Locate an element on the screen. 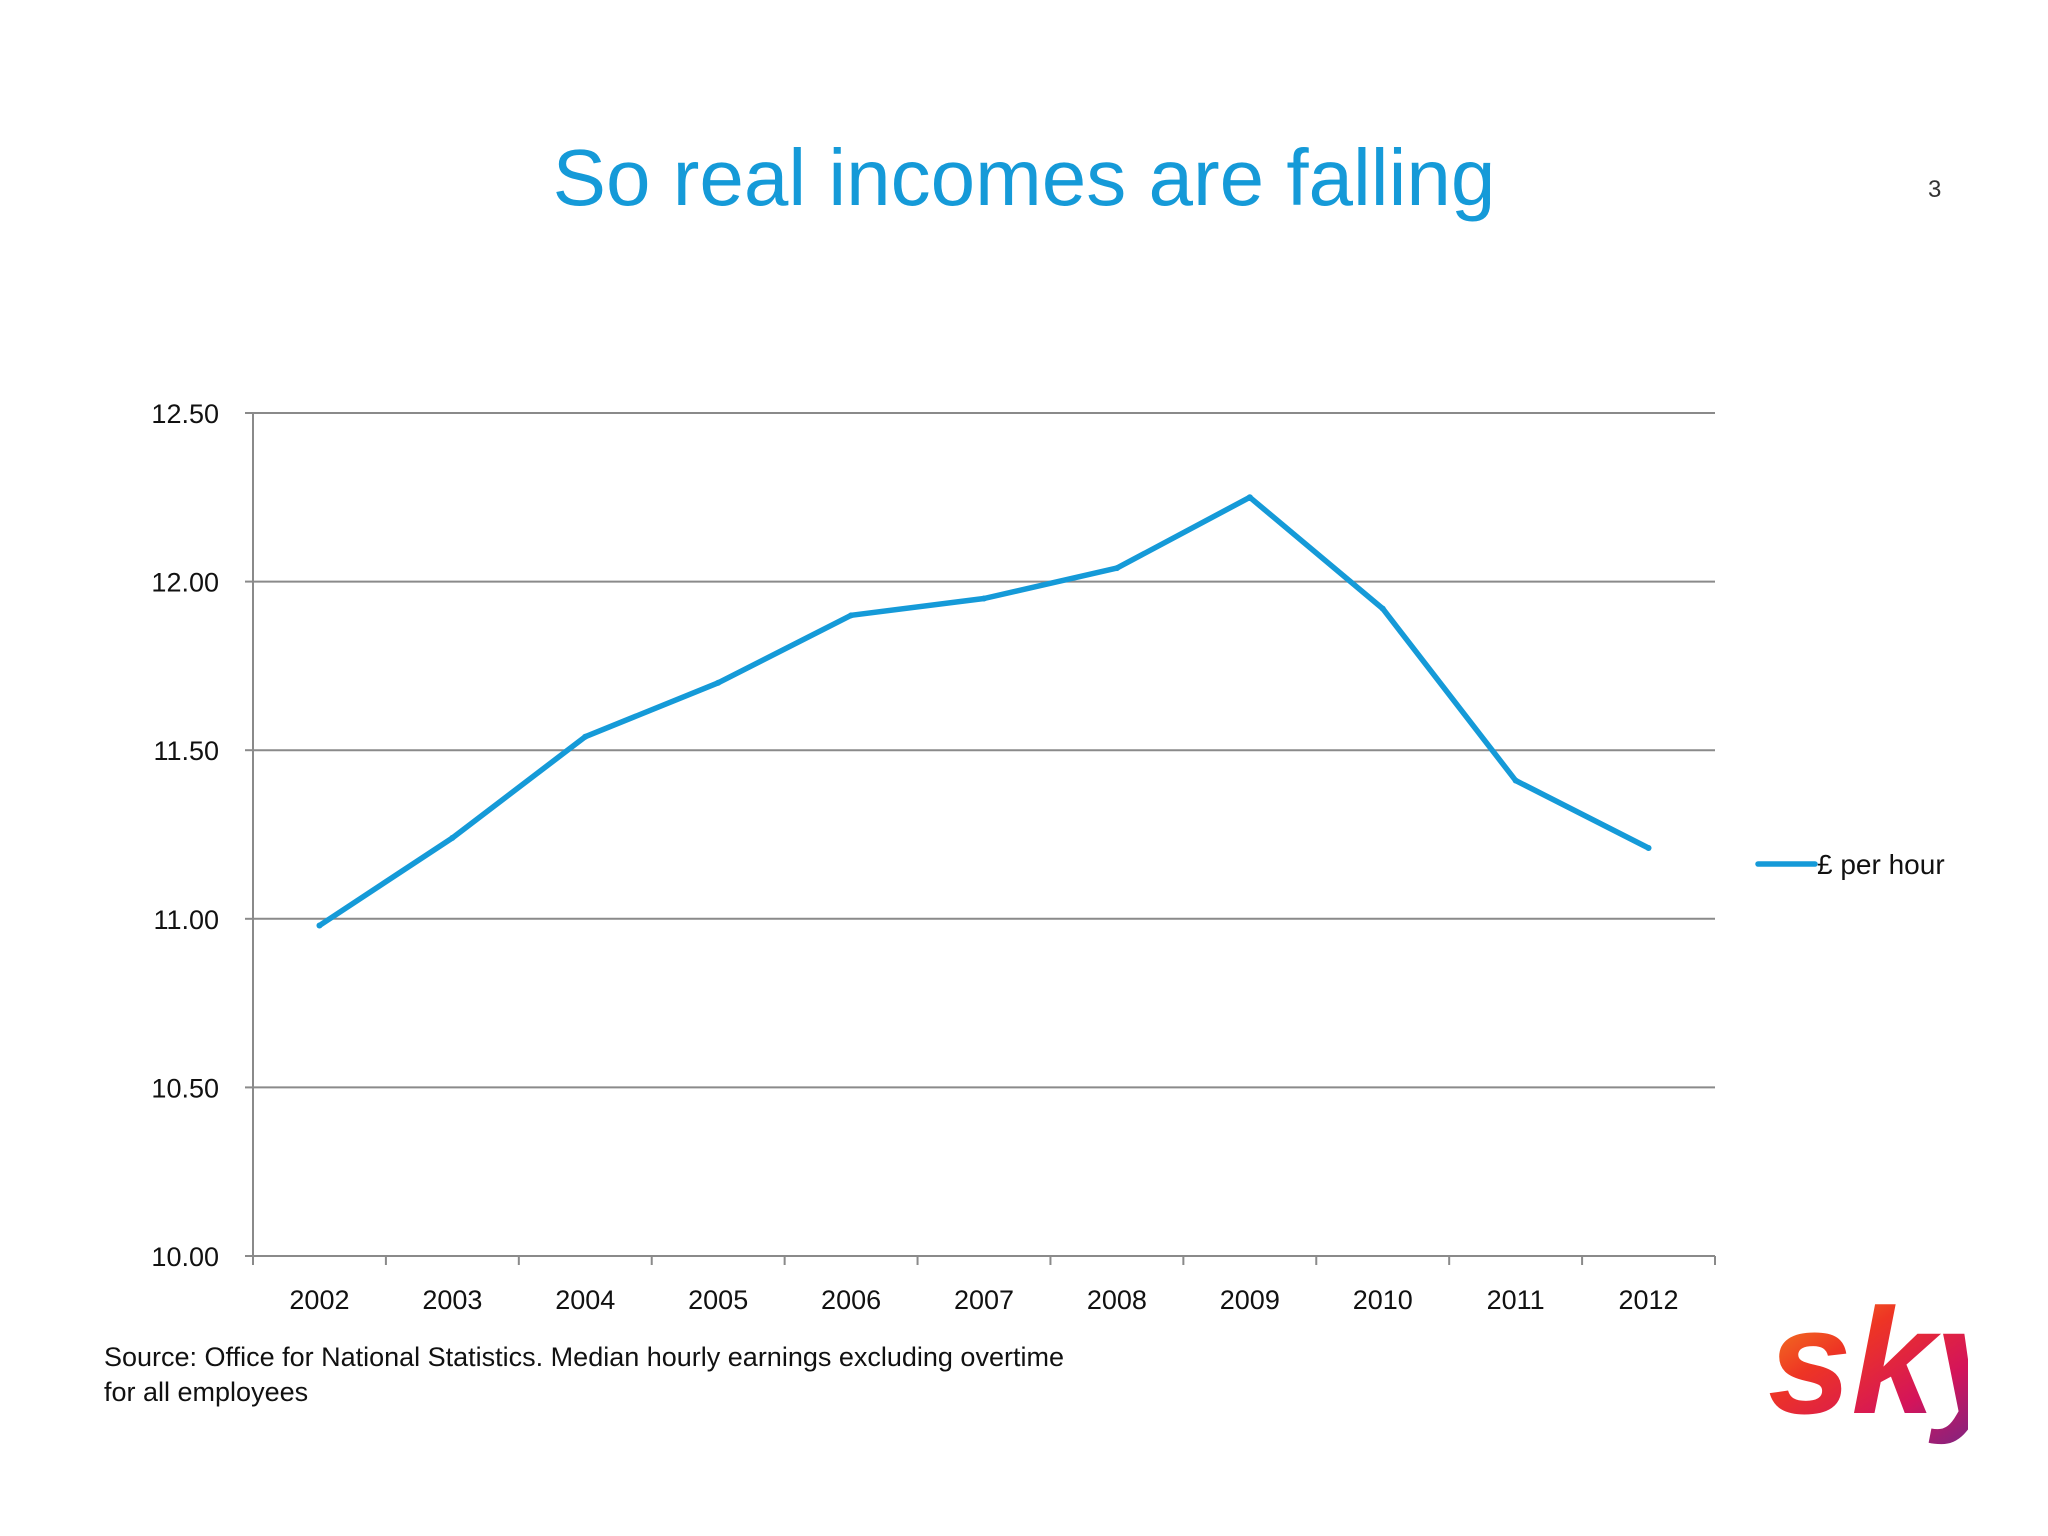  x-tick-label: 2012 is located at coordinates (1649, 1300).